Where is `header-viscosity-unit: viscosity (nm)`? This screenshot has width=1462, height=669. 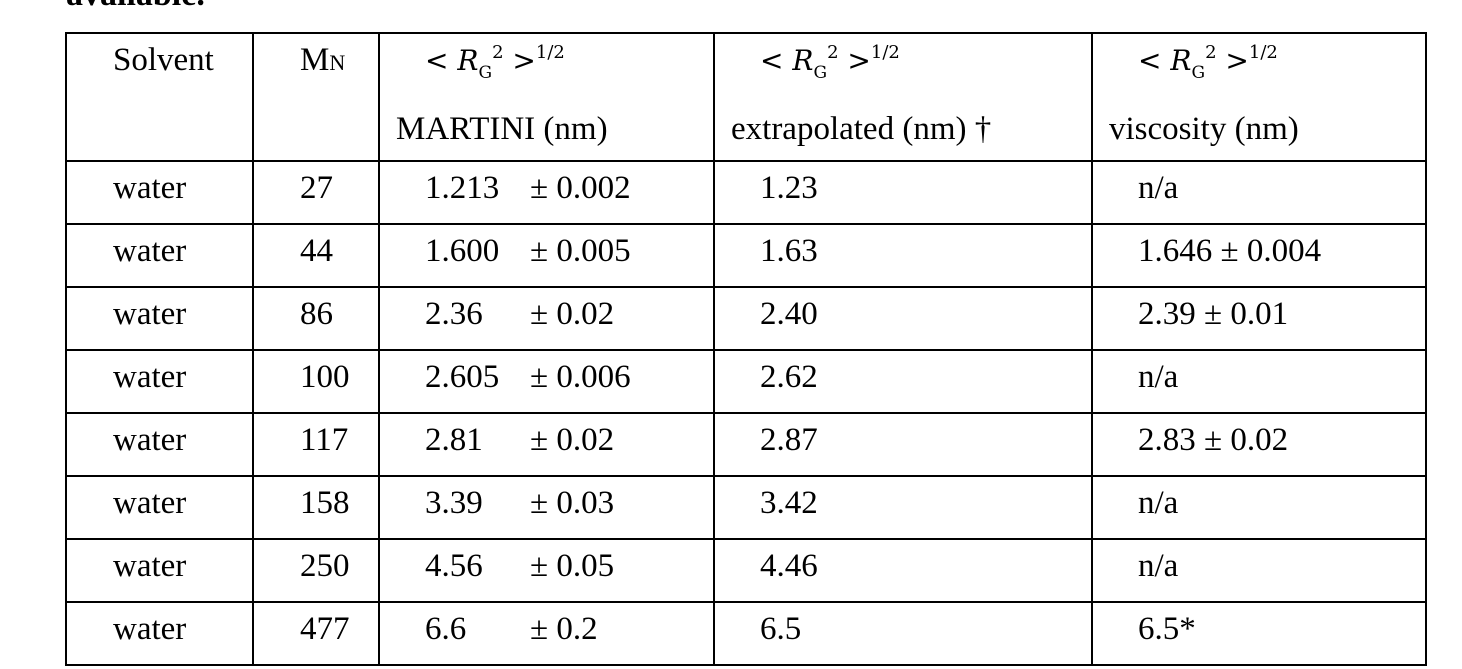
header-viscosity-unit: viscosity (nm) is located at coordinates (1204, 129).